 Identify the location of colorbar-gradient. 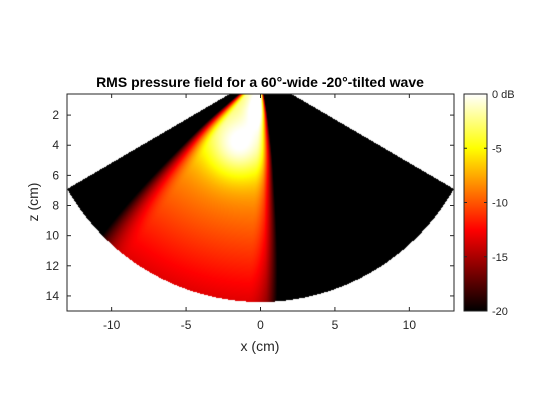
(475, 202).